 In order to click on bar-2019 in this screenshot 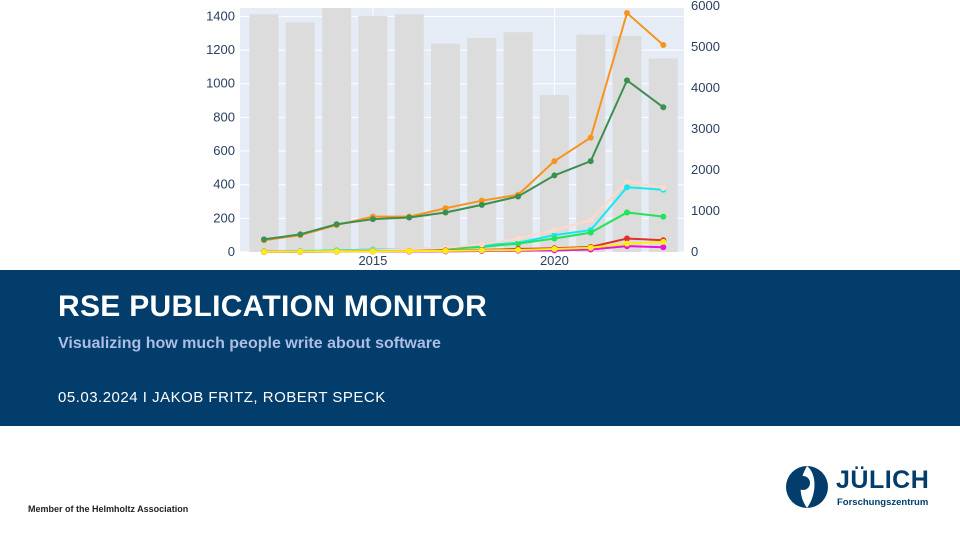, I will do `click(518, 142)`.